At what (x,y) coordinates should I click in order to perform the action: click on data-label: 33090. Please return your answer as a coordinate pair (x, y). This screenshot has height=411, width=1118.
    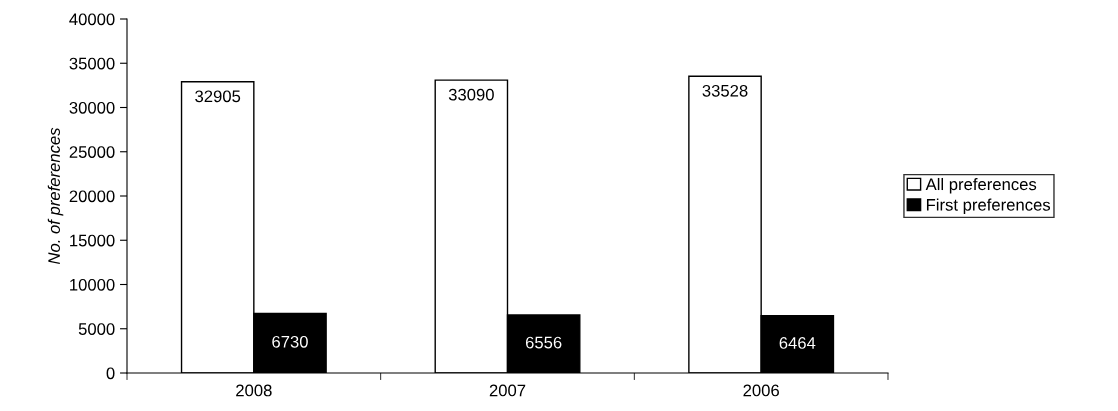
    Looking at the image, I should click on (471, 94).